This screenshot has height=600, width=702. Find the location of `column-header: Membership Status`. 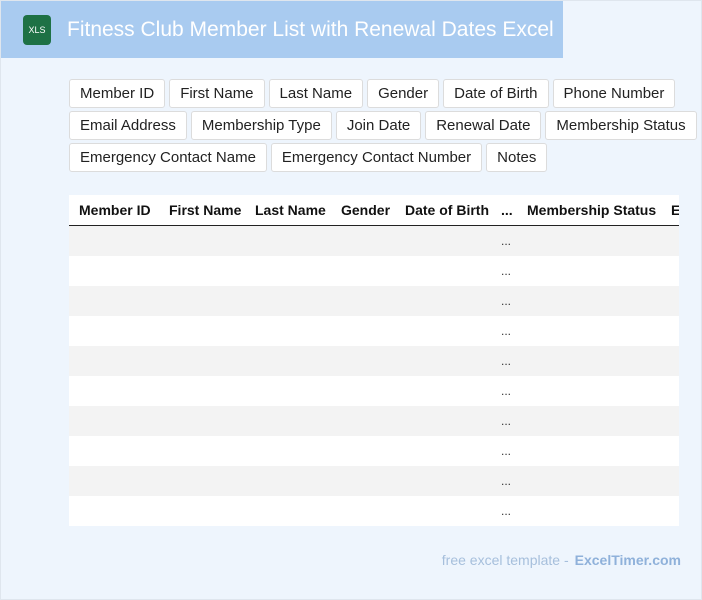

column-header: Membership Status is located at coordinates (589, 210).